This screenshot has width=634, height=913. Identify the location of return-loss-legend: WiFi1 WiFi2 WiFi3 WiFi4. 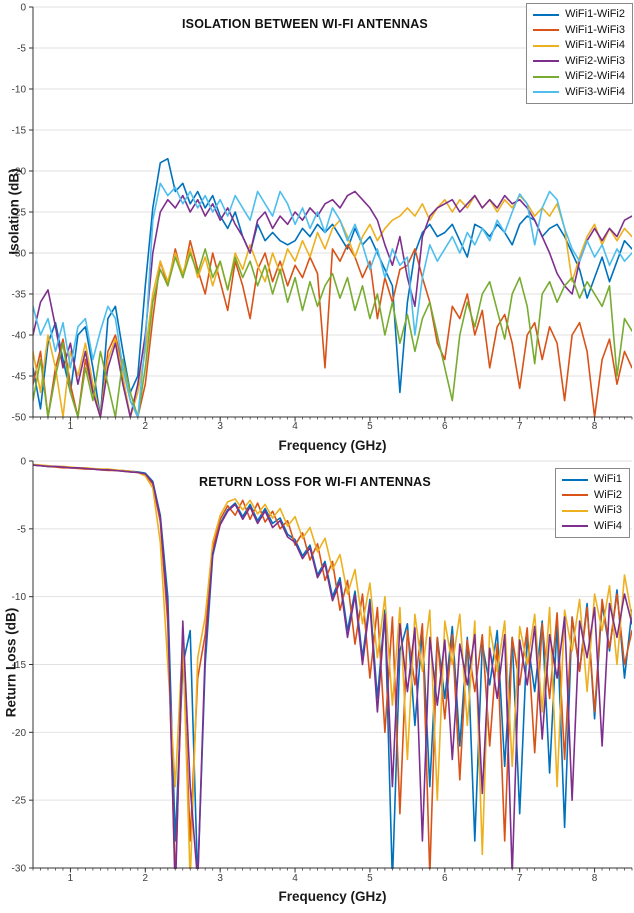
(592, 503).